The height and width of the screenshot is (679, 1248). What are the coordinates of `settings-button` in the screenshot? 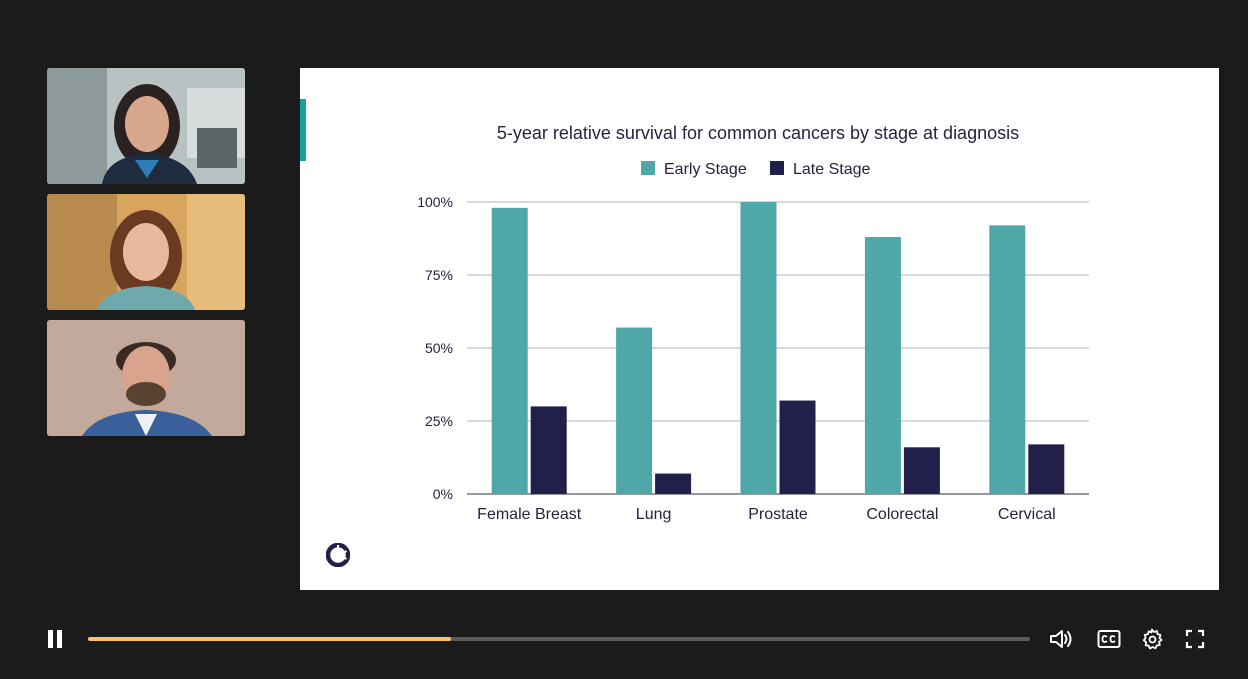 It's located at (1152, 639).